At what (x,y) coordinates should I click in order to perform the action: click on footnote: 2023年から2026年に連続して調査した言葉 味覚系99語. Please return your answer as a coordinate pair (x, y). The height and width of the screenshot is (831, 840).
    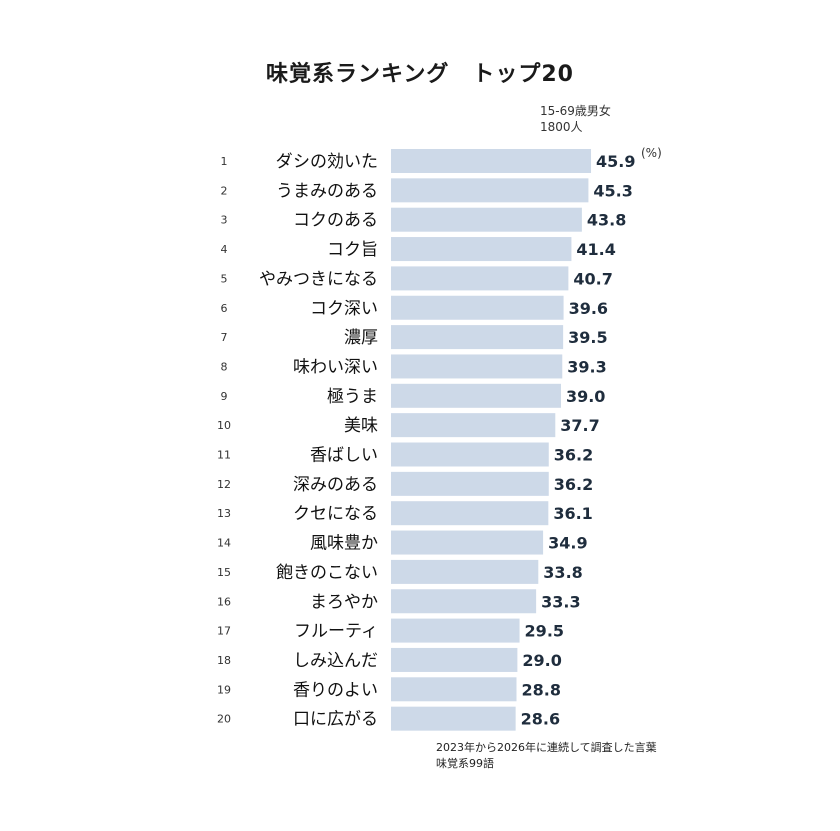
    Looking at the image, I should click on (546, 756).